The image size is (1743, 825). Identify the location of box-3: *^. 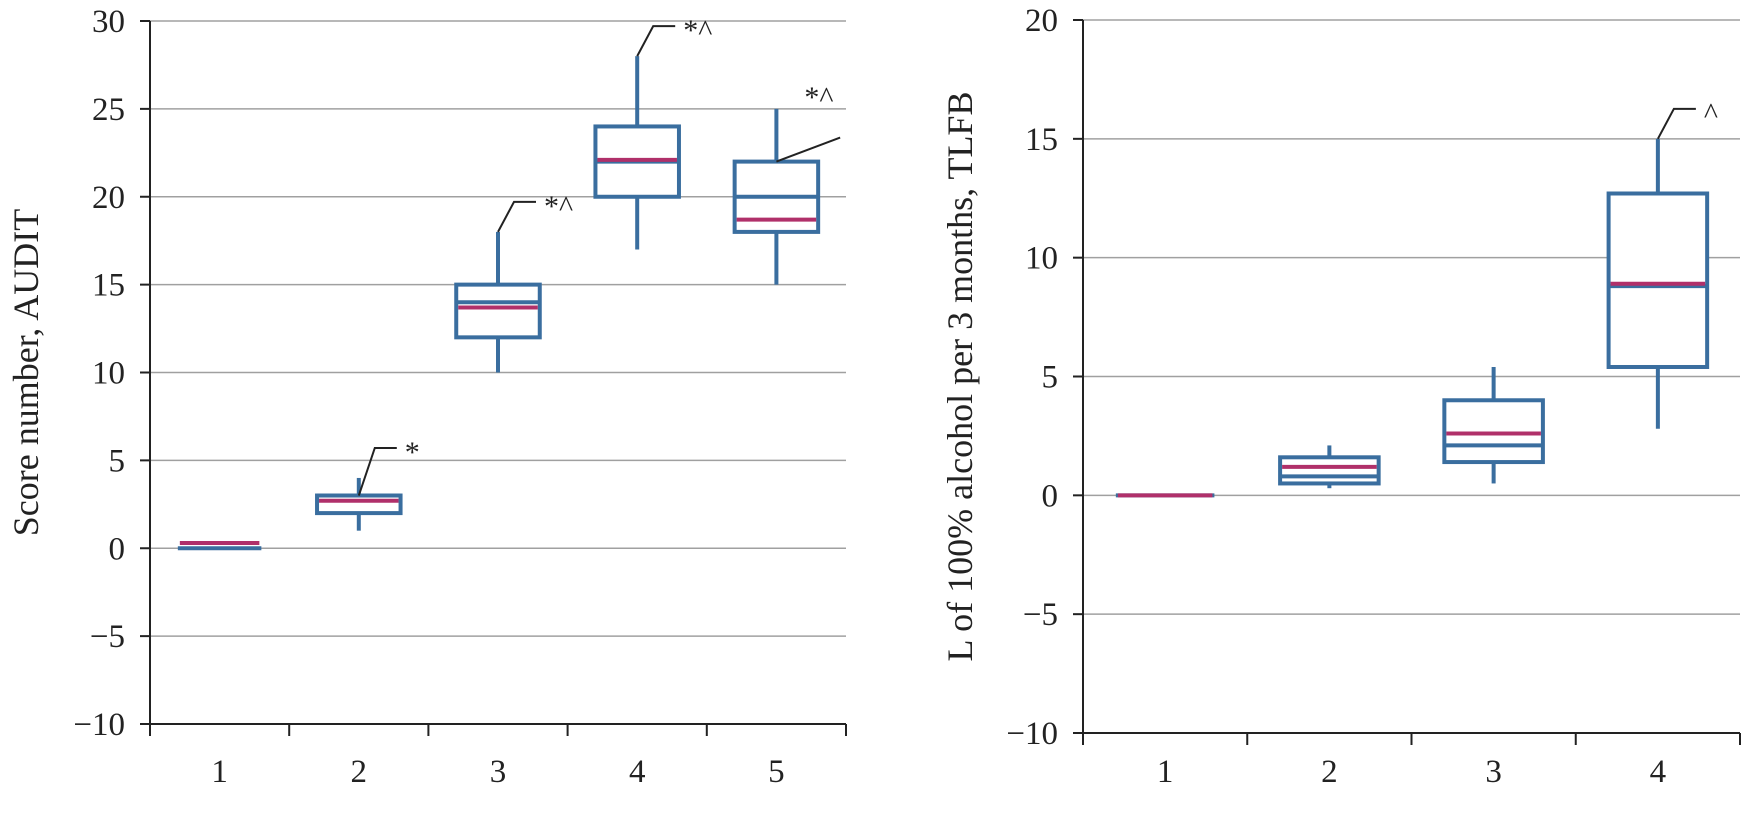
(513, 281).